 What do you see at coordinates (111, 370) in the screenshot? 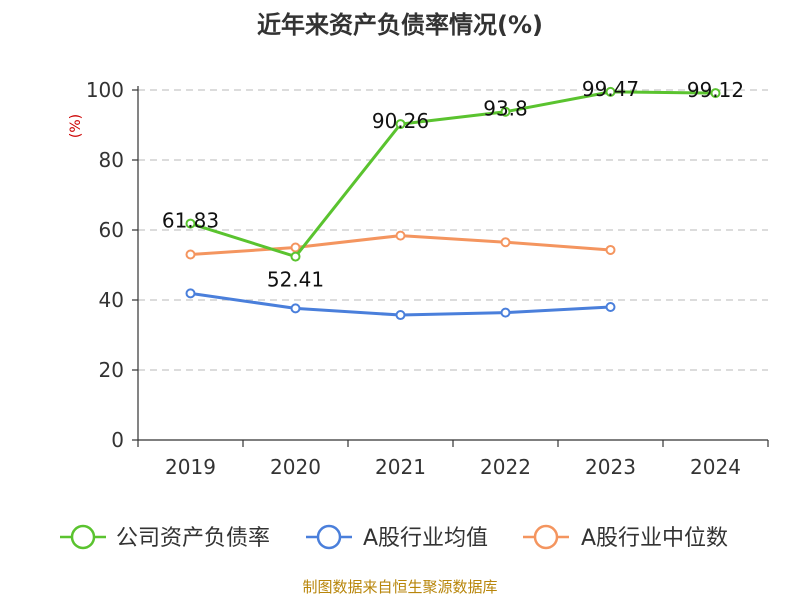
I see `y-tick-label: 20` at bounding box center [111, 370].